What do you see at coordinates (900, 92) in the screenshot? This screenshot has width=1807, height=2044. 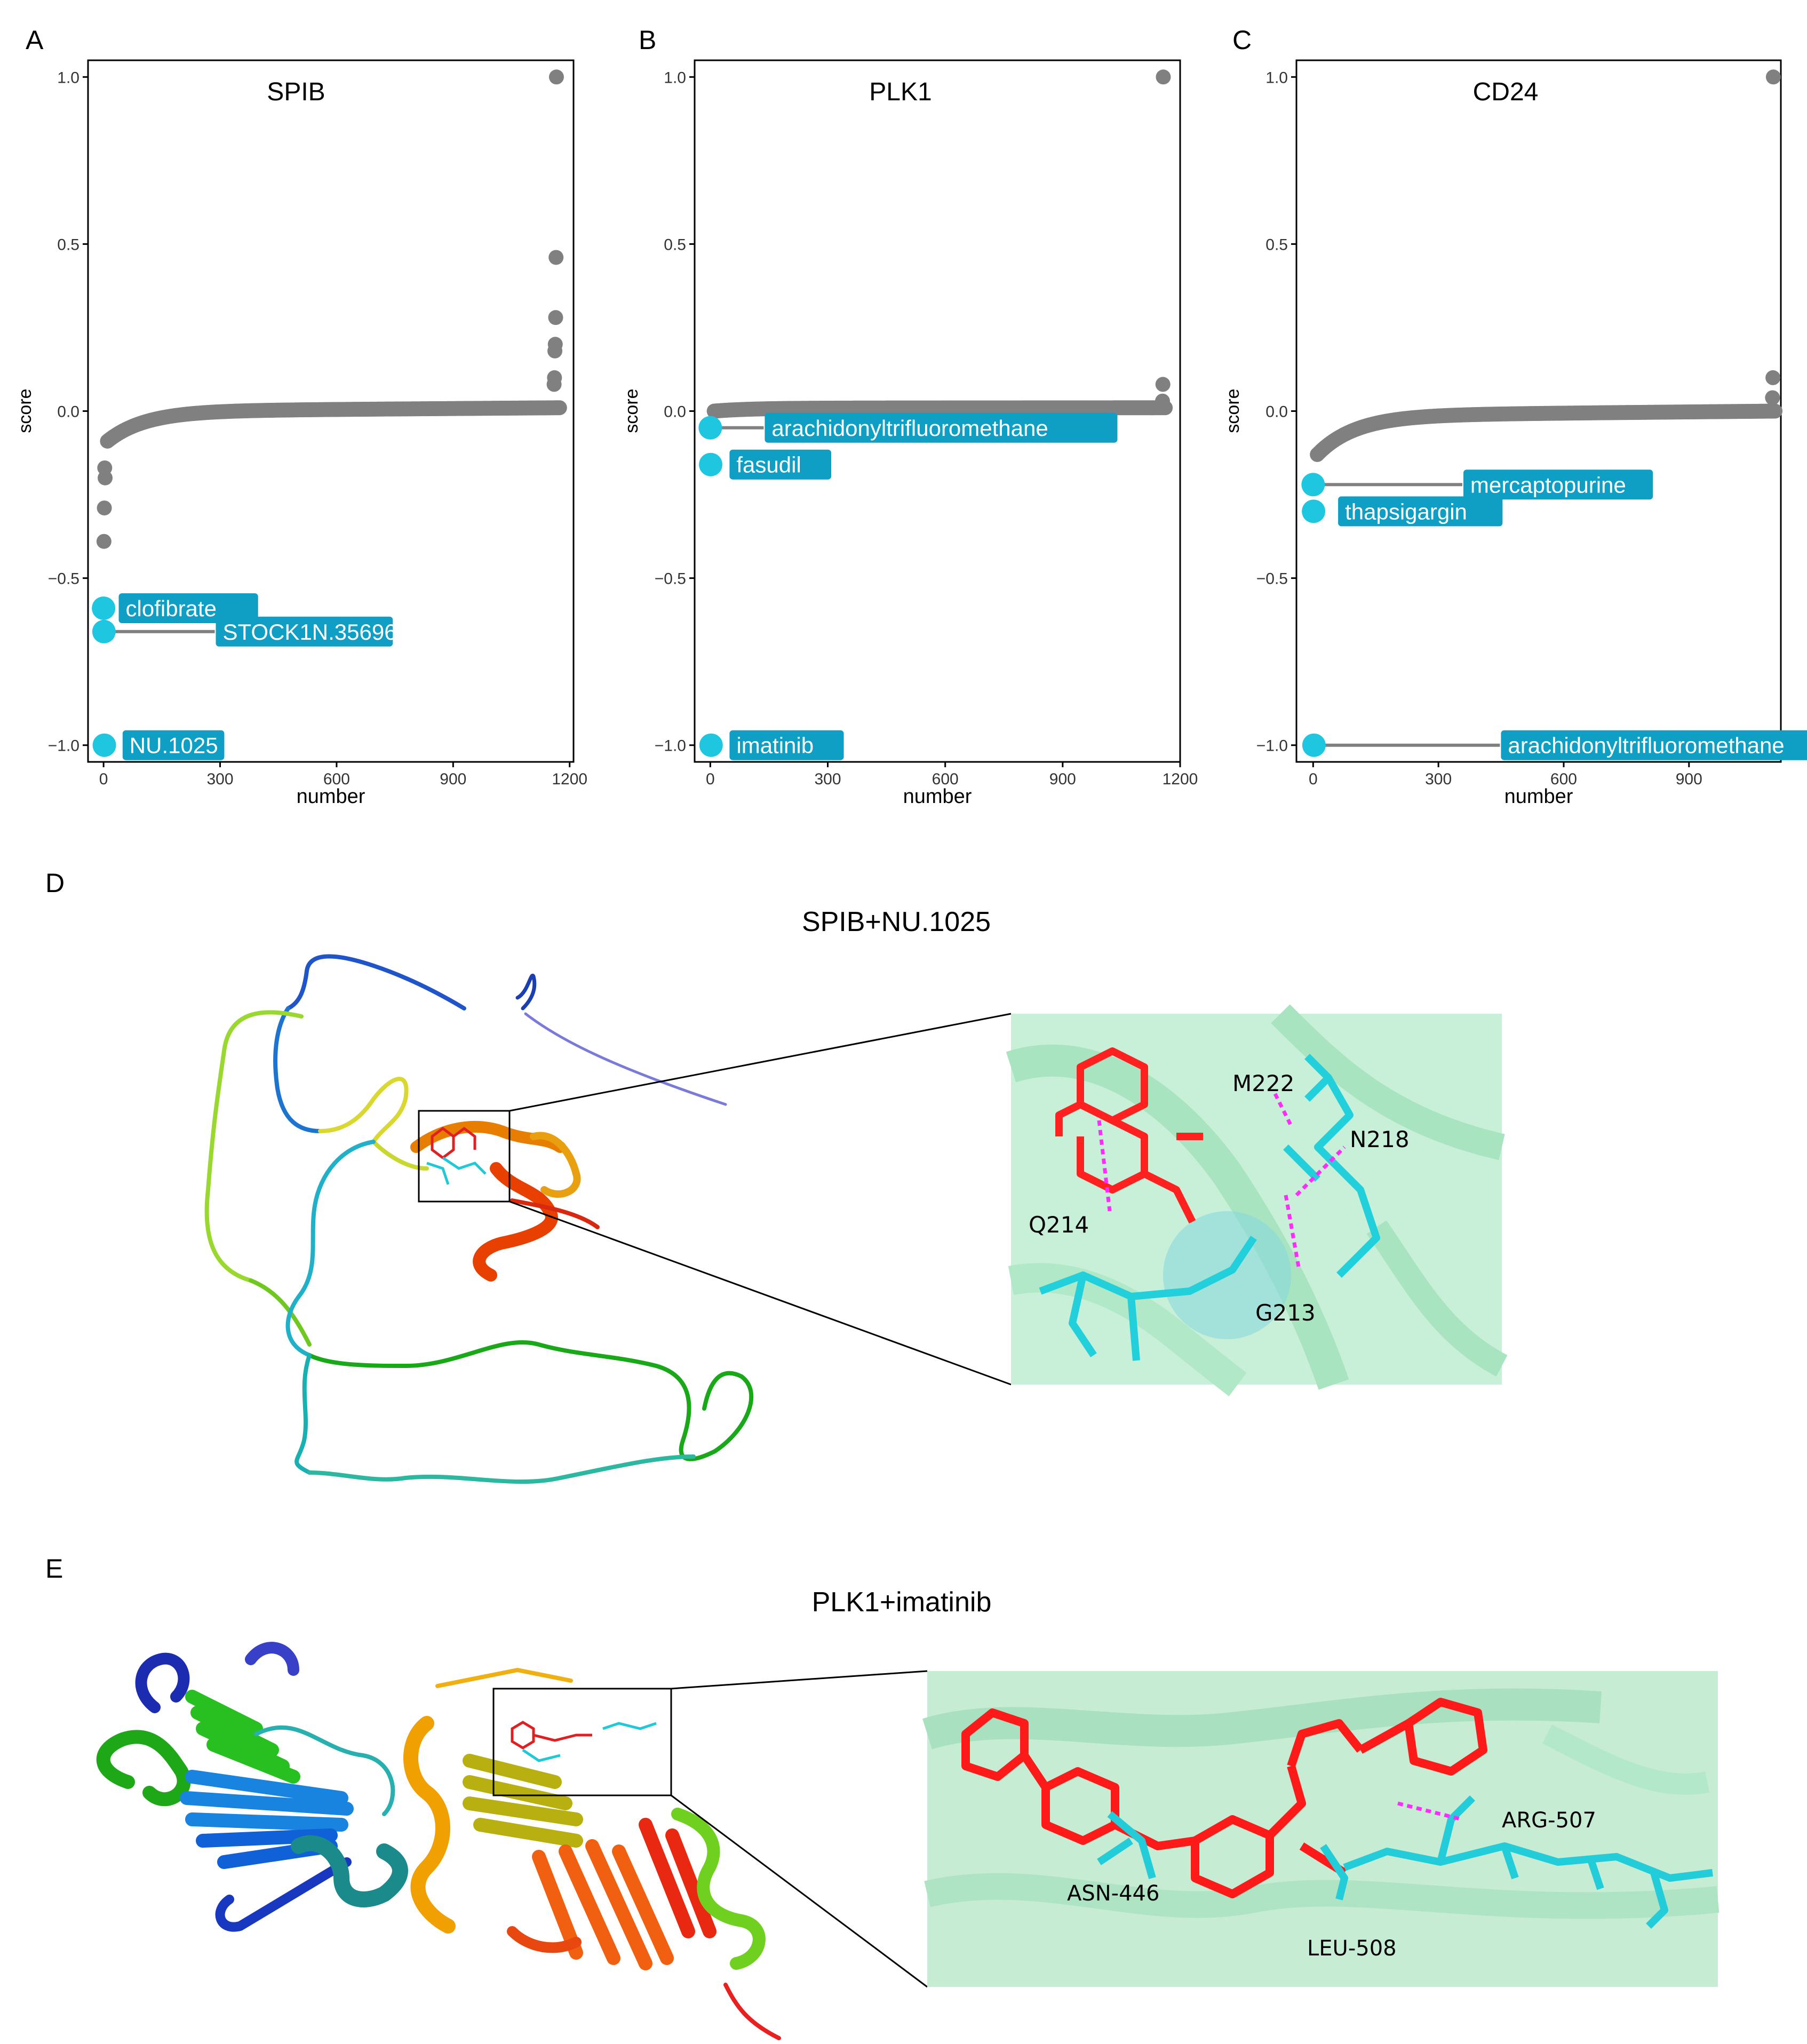 I see `chart-title-plk1: PLK1` at bounding box center [900, 92].